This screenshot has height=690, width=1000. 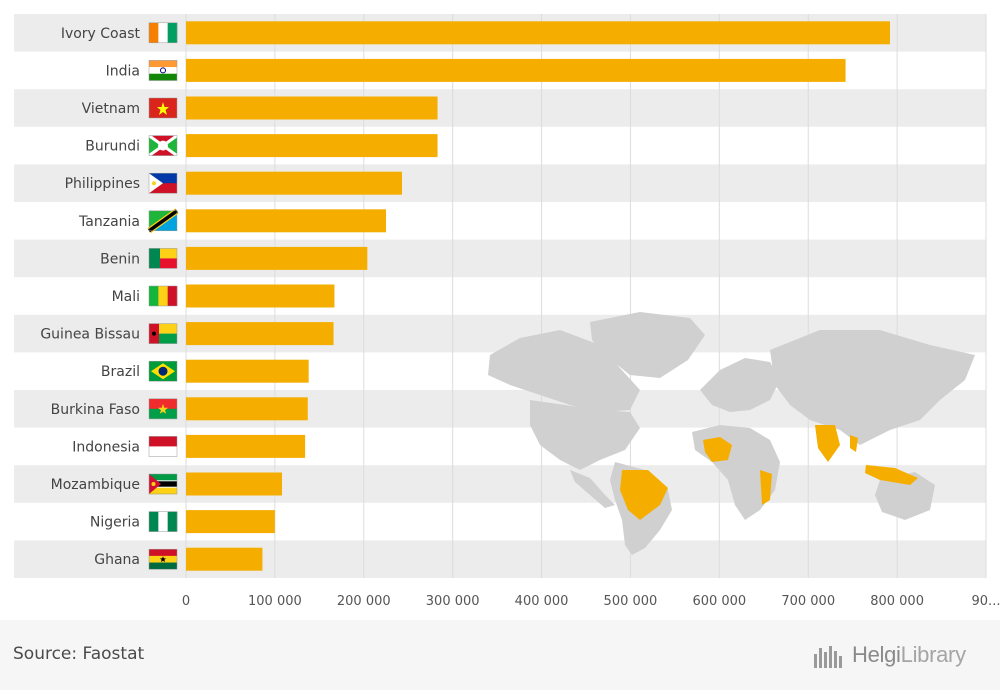 What do you see at coordinates (163, 559) in the screenshot?
I see `ghana-flag-icon` at bounding box center [163, 559].